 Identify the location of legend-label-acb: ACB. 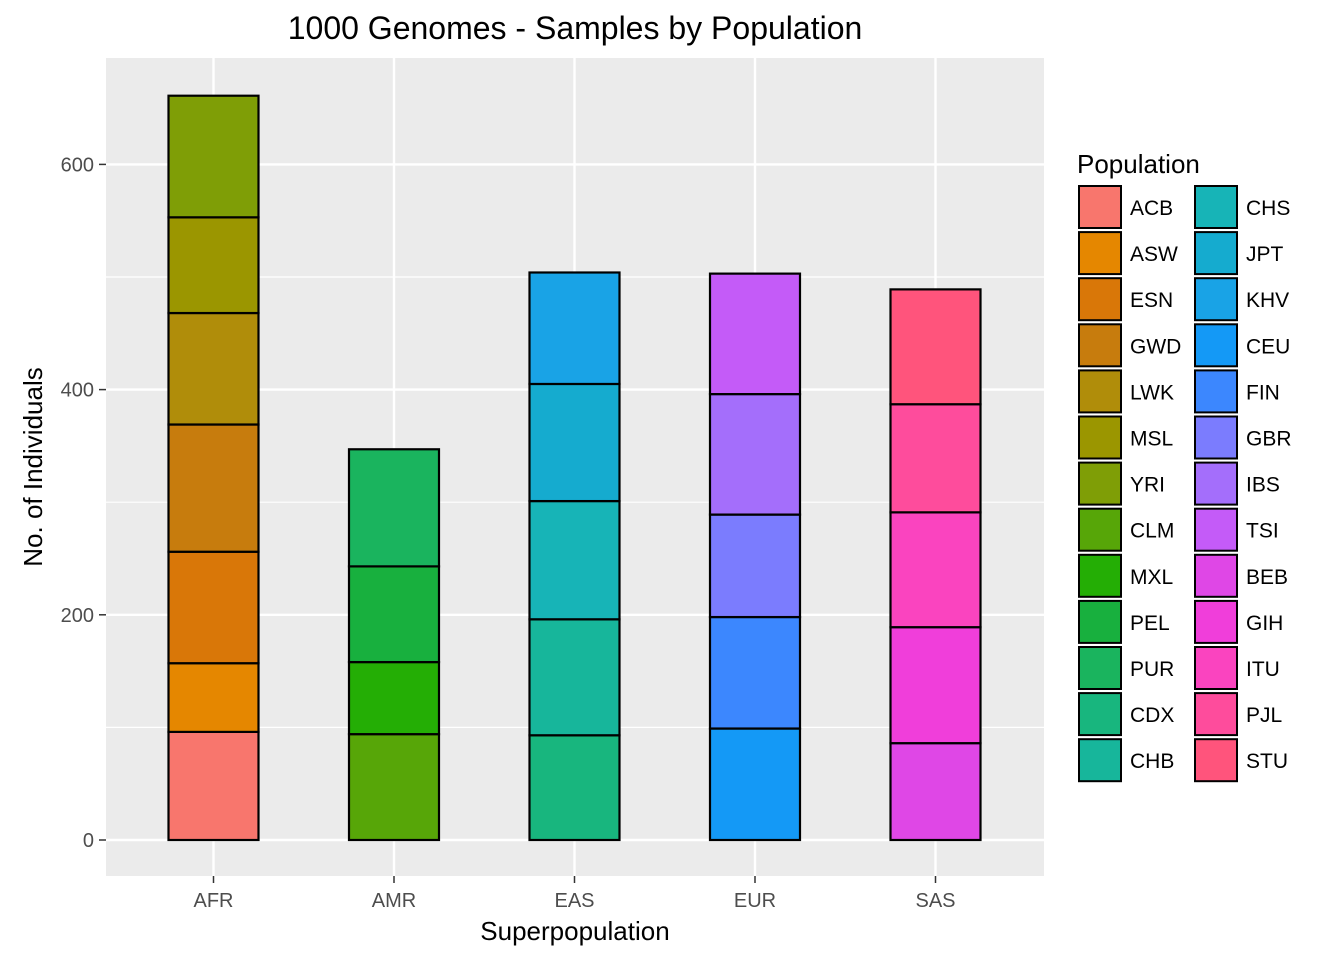
(1151, 208).